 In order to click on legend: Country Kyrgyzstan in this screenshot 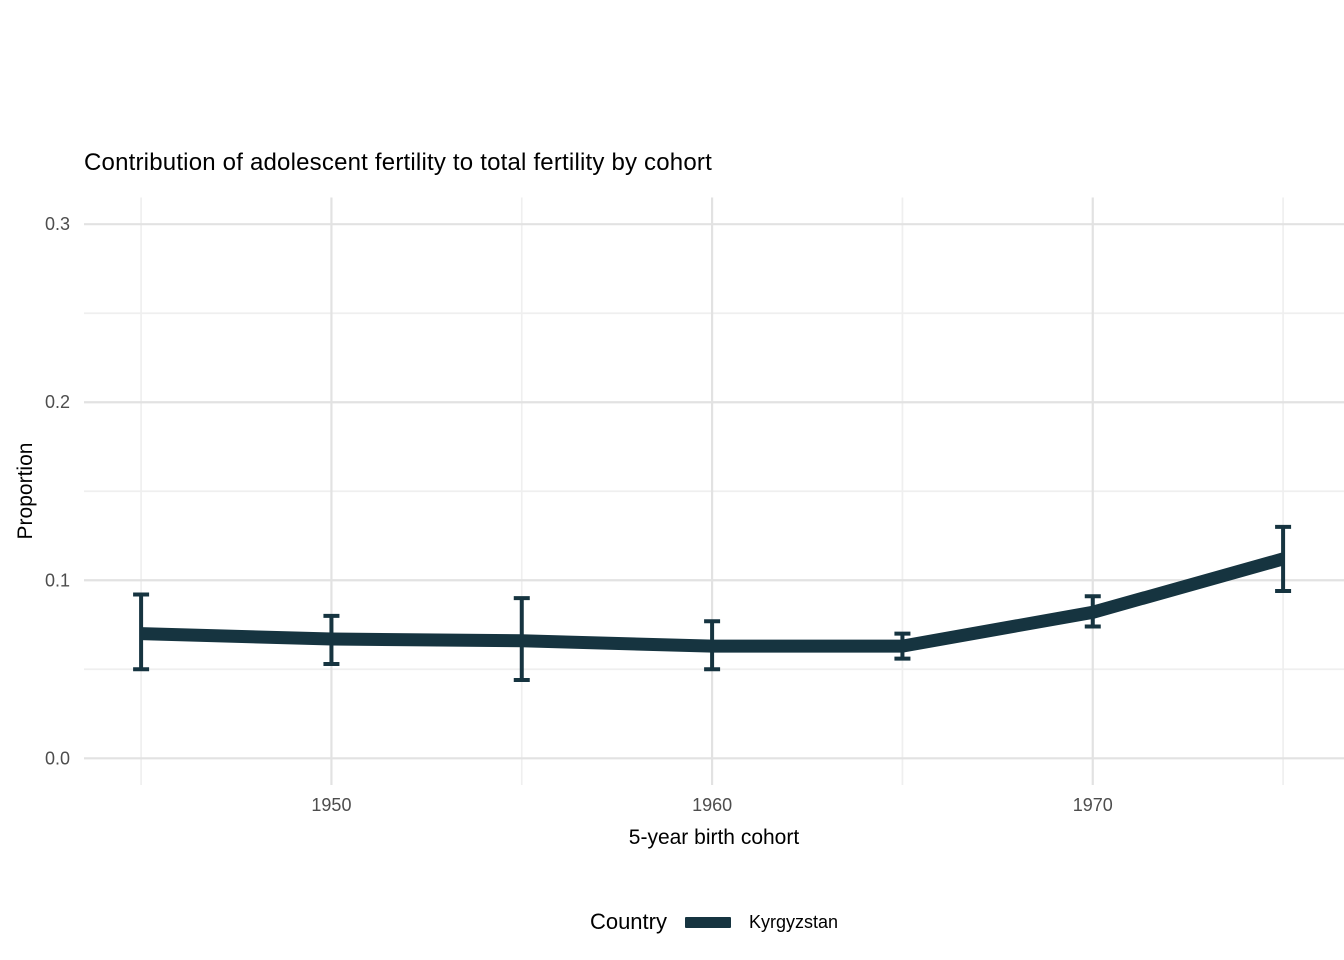, I will do `click(714, 922)`.